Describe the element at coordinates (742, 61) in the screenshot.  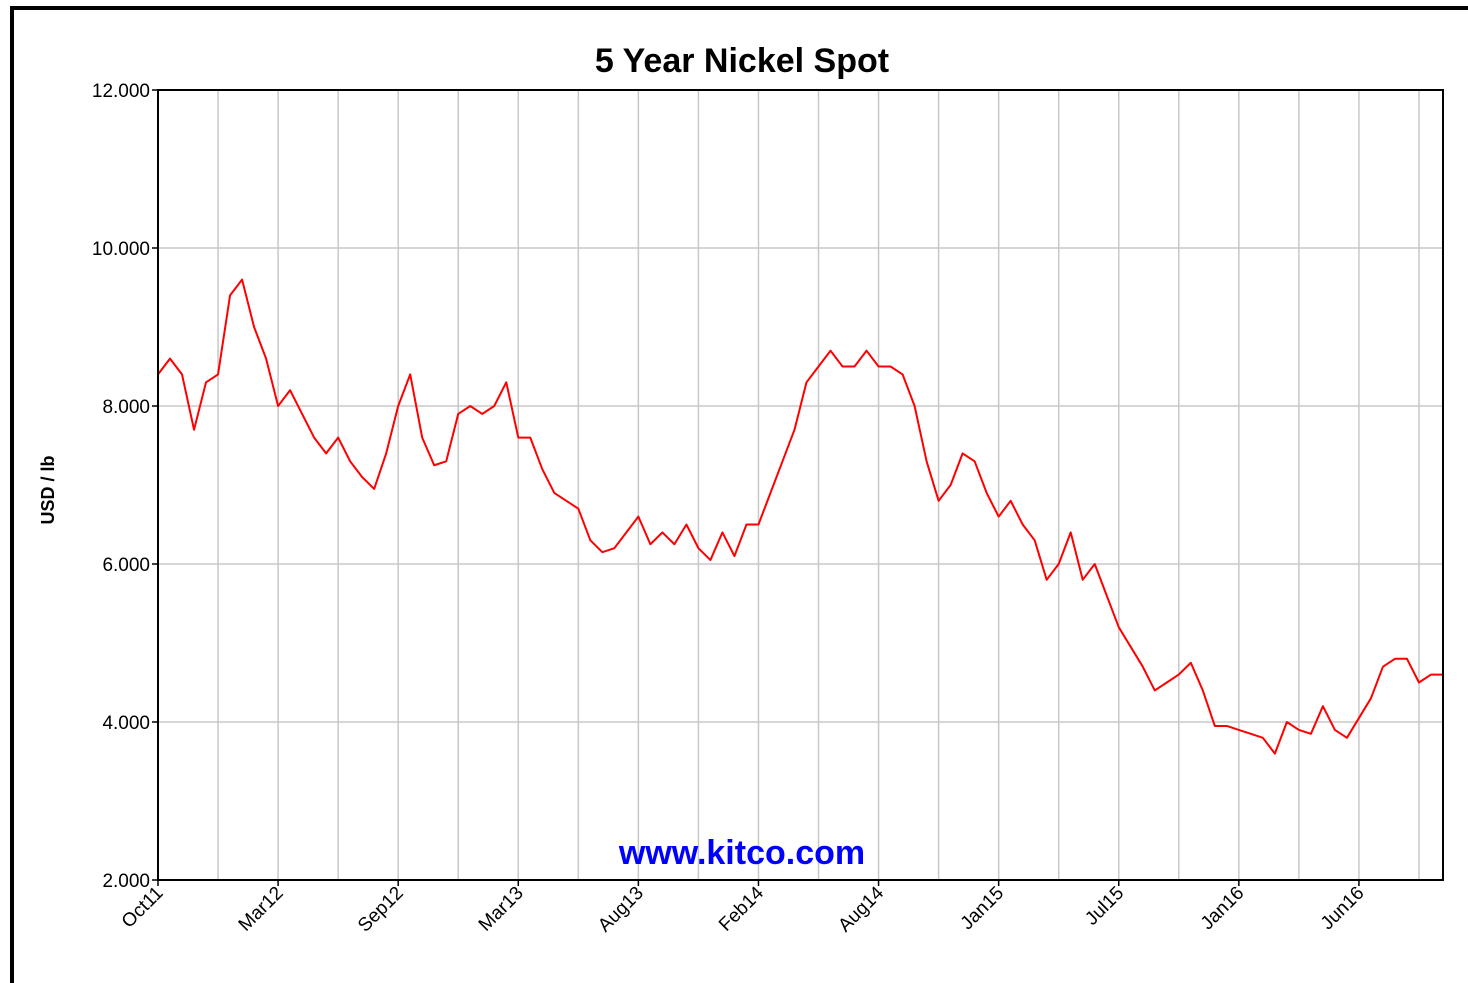
I see `chart-title: 5 Year Nickel Spot` at that location.